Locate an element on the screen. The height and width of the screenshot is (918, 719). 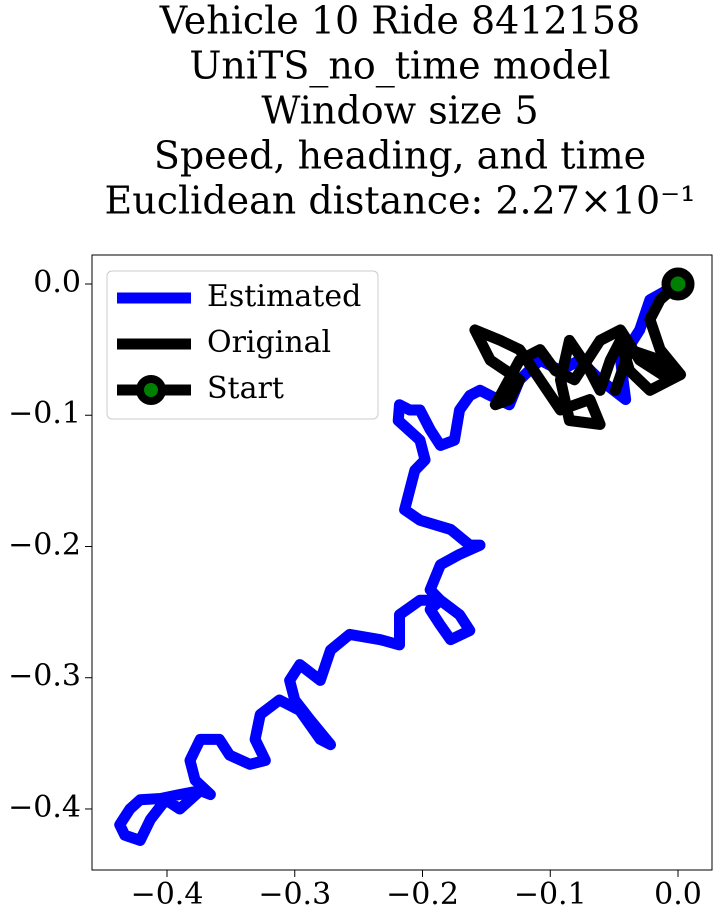
y-tick-label: 0.0 is located at coordinates (57, 282).